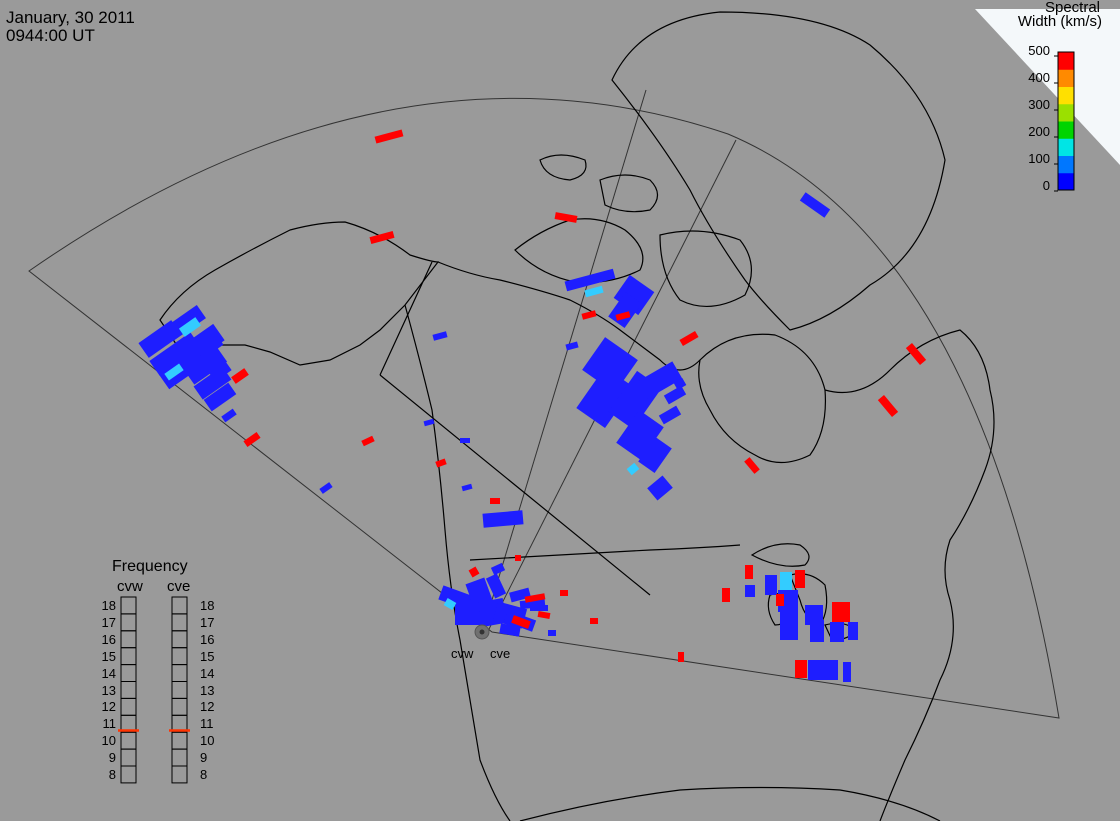  Describe the element at coordinates (1046, 185) in the screenshot. I see `colorbar-tick-0: 0` at that location.